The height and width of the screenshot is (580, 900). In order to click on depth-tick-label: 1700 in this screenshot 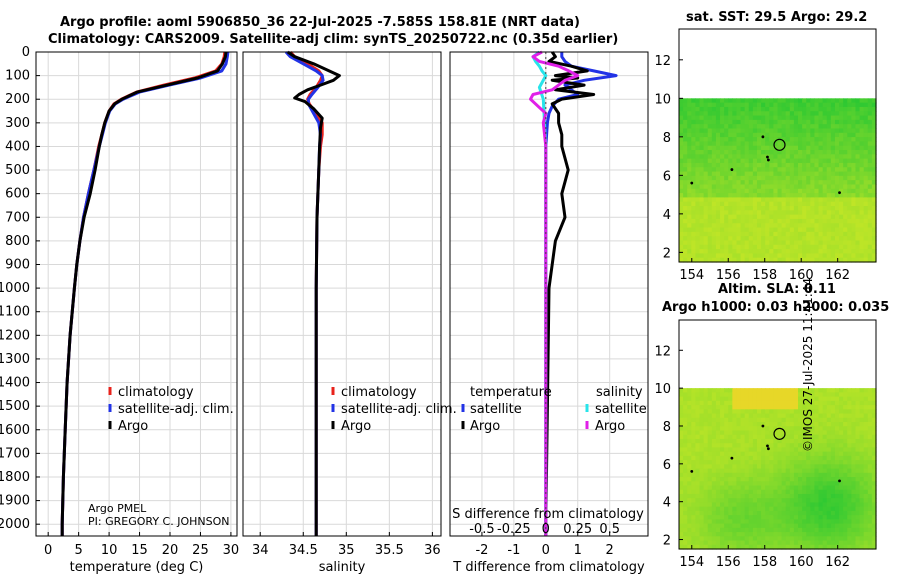, I will do `click(15, 453)`.